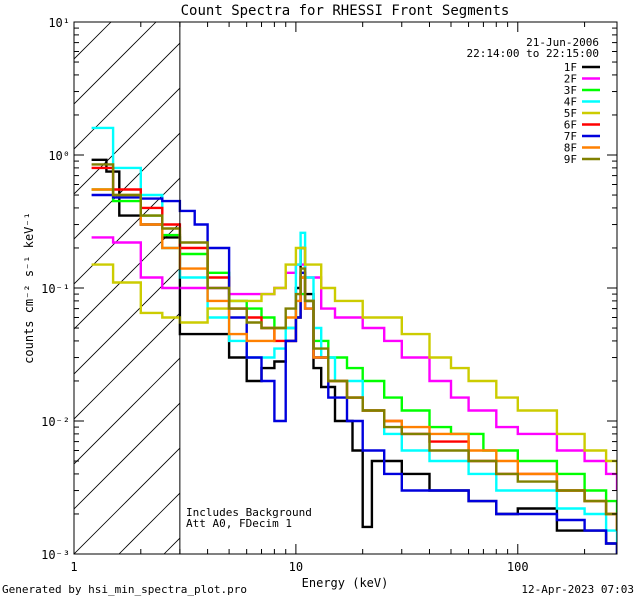 This screenshot has height=604, width=640. I want to click on legend-label-5F: 5F, so click(570, 113).